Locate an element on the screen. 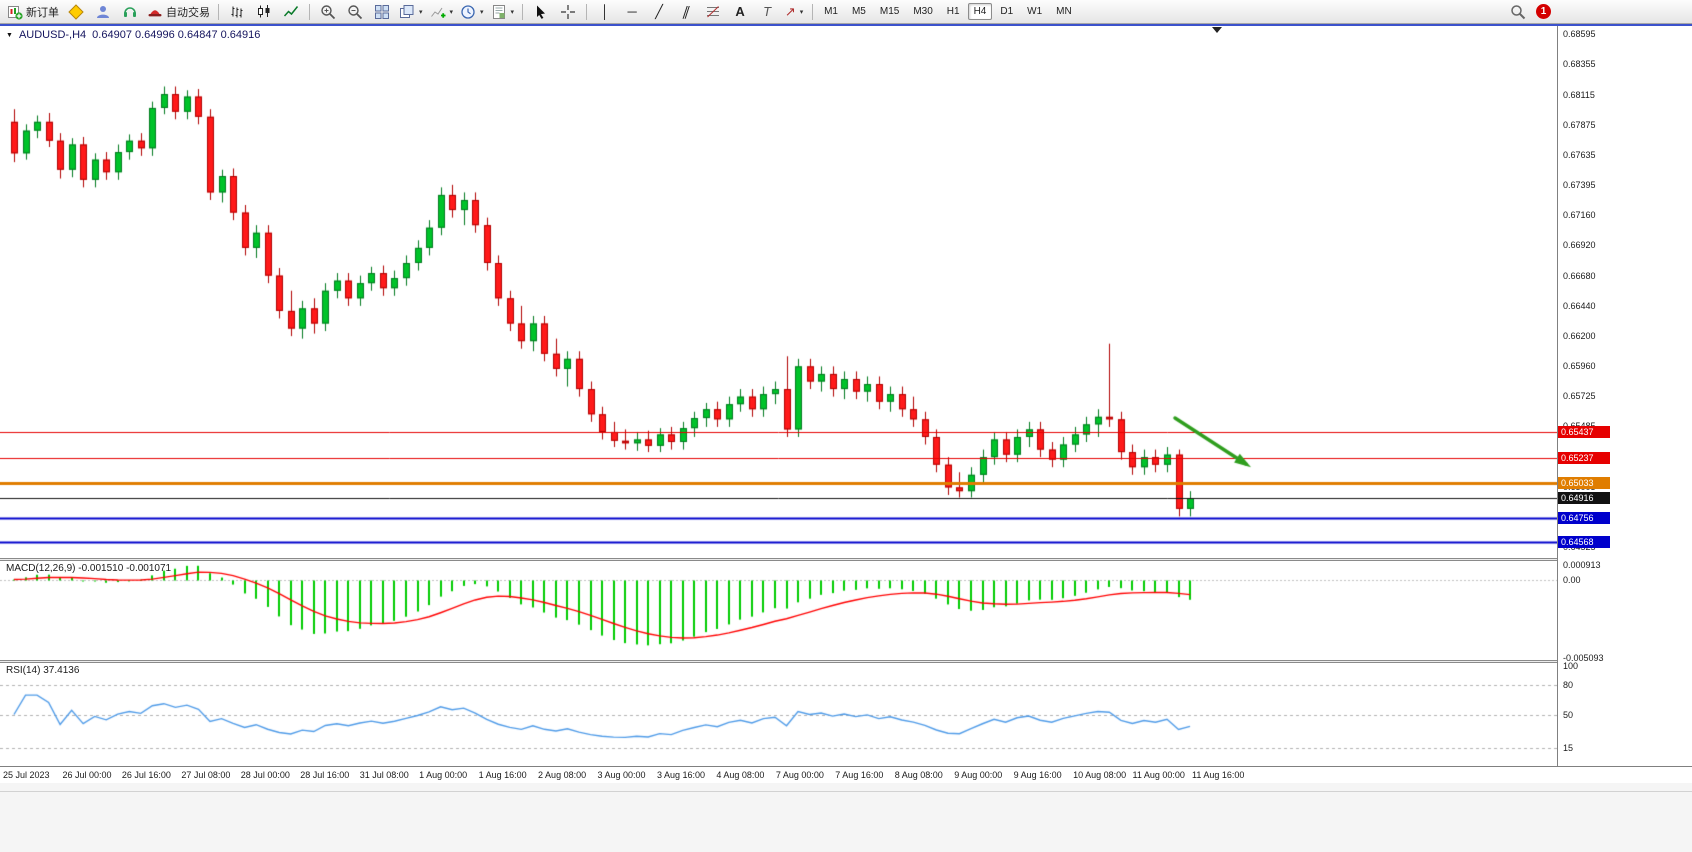 This screenshot has height=852, width=1692. vertical-line-icon: │ is located at coordinates (605, 11).